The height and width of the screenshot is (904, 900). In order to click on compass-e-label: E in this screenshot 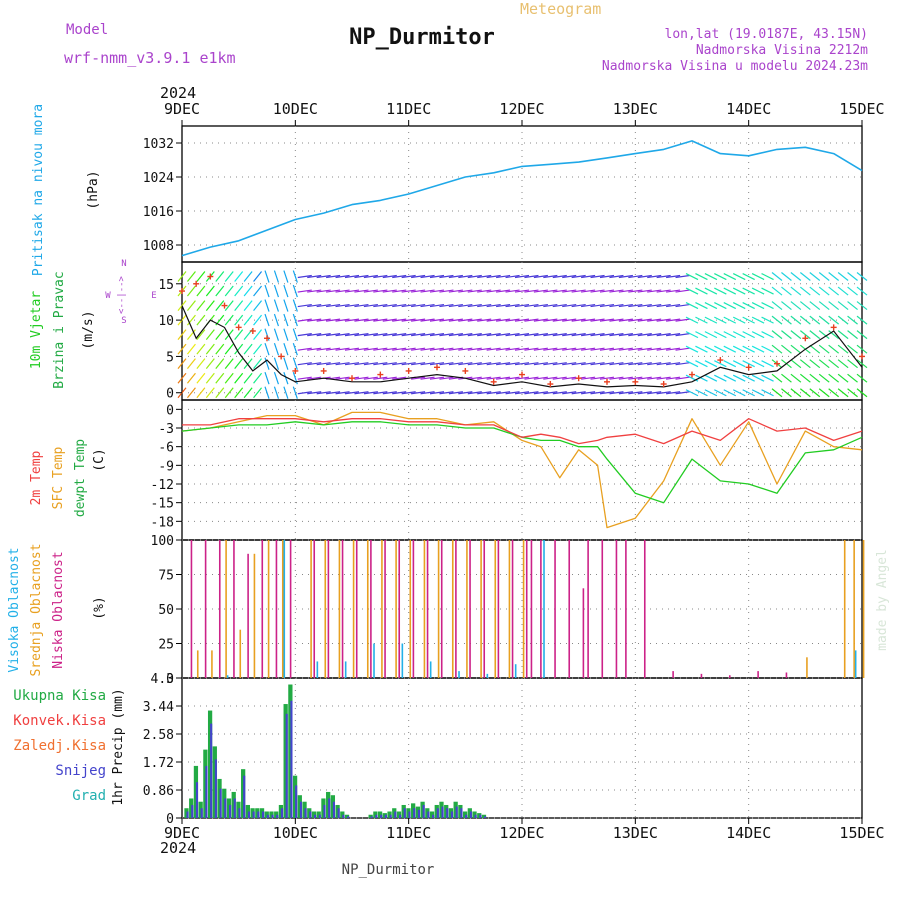, I will do `click(153, 296)`.